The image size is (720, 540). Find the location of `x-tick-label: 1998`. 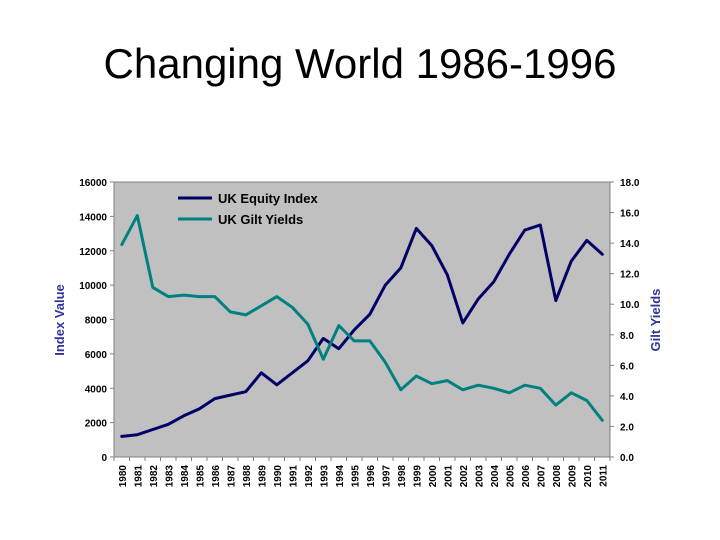

x-tick-label: 1998 is located at coordinates (402, 476).